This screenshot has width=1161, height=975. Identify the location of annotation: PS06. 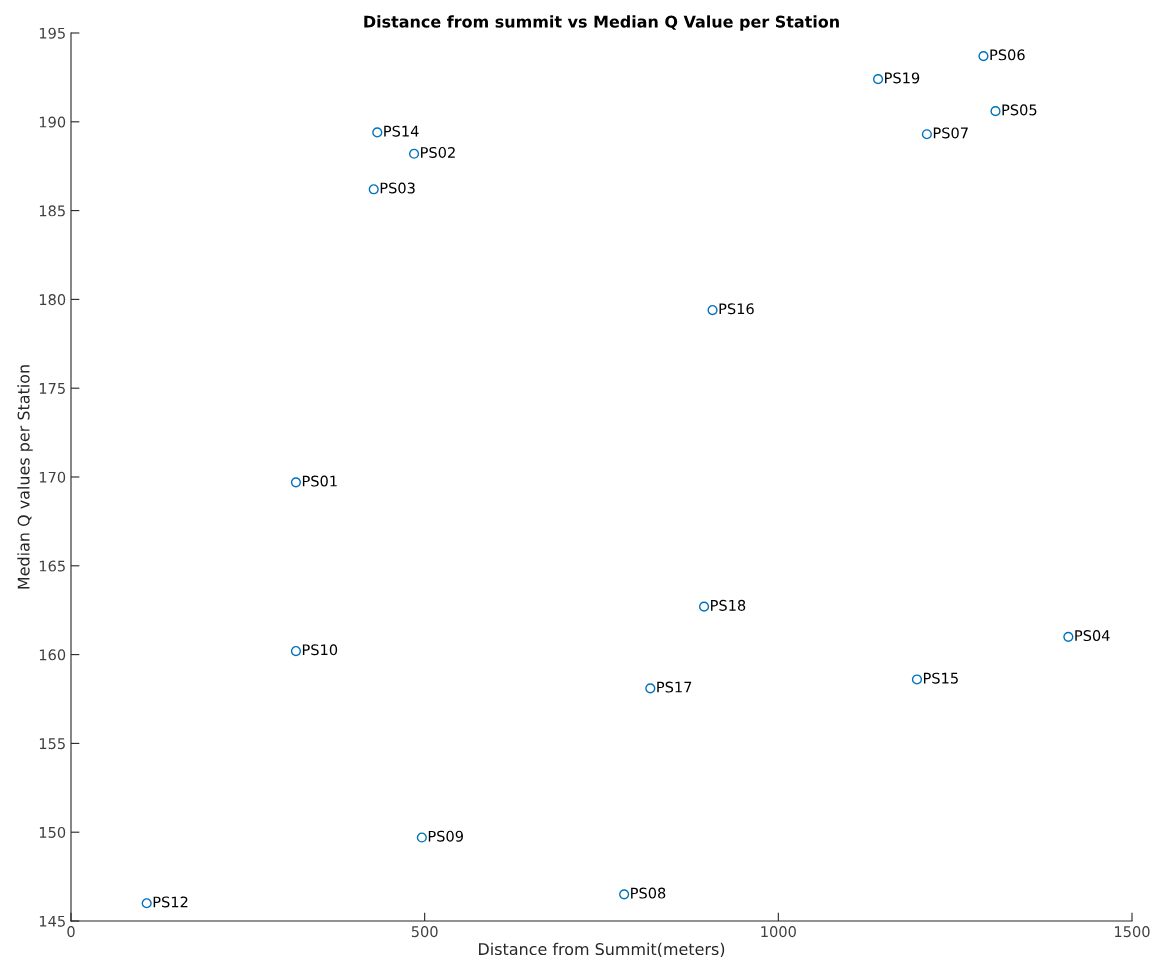
(1007, 55).